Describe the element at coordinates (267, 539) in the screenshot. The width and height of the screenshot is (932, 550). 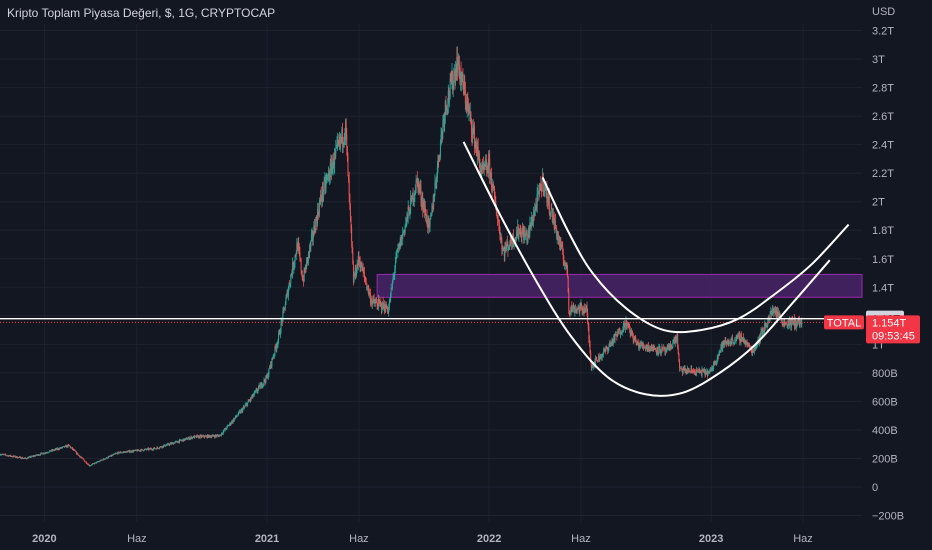
I see `x-tick-label: 2021` at that location.